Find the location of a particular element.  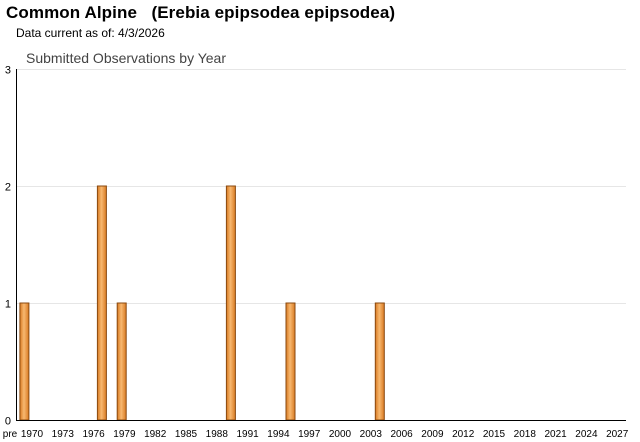

y-tick-label: 1 is located at coordinates (8, 305).